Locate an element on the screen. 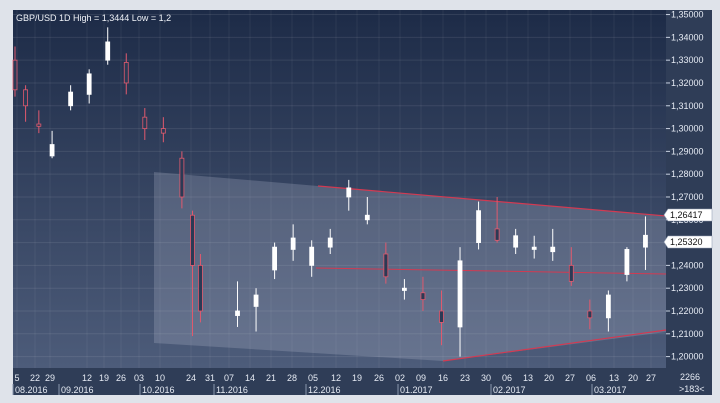  x-tick-label: 22 is located at coordinates (35, 378).